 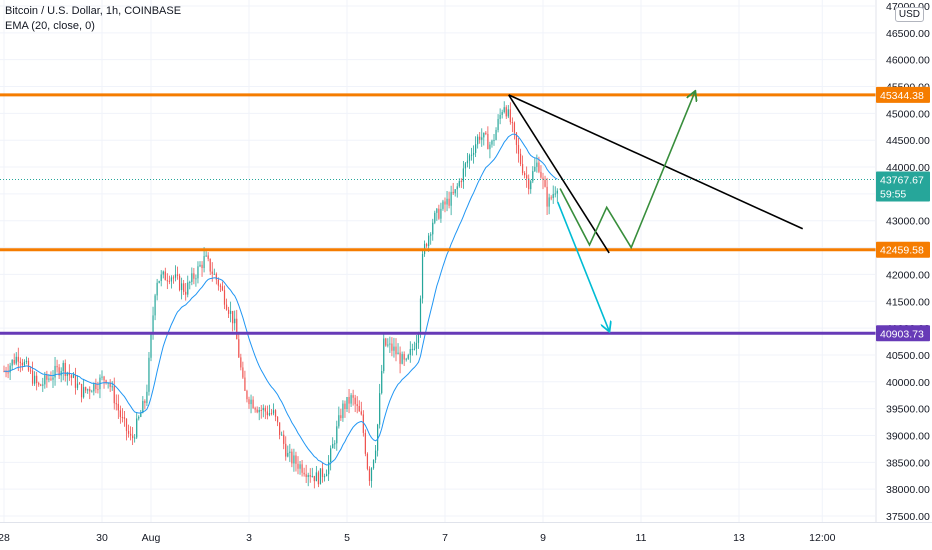 What do you see at coordinates (908, 61) in the screenshot?
I see `price-tick-label: 46000.00` at bounding box center [908, 61].